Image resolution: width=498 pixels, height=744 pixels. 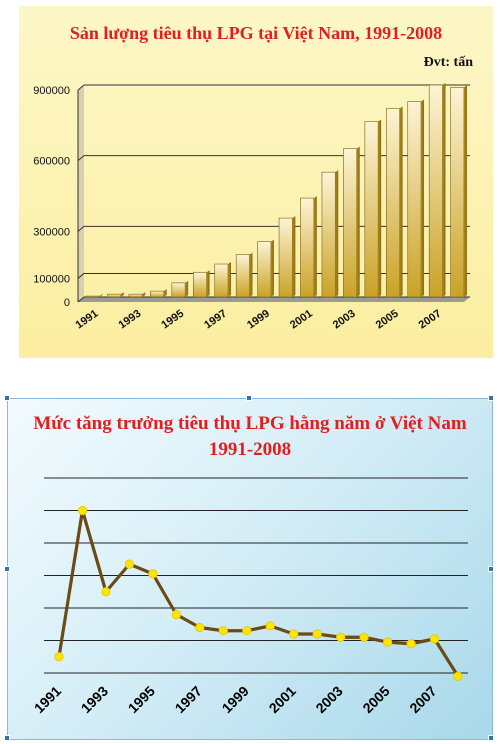 What do you see at coordinates (491, 569) in the screenshot?
I see `resize-handle-middle-right` at bounding box center [491, 569].